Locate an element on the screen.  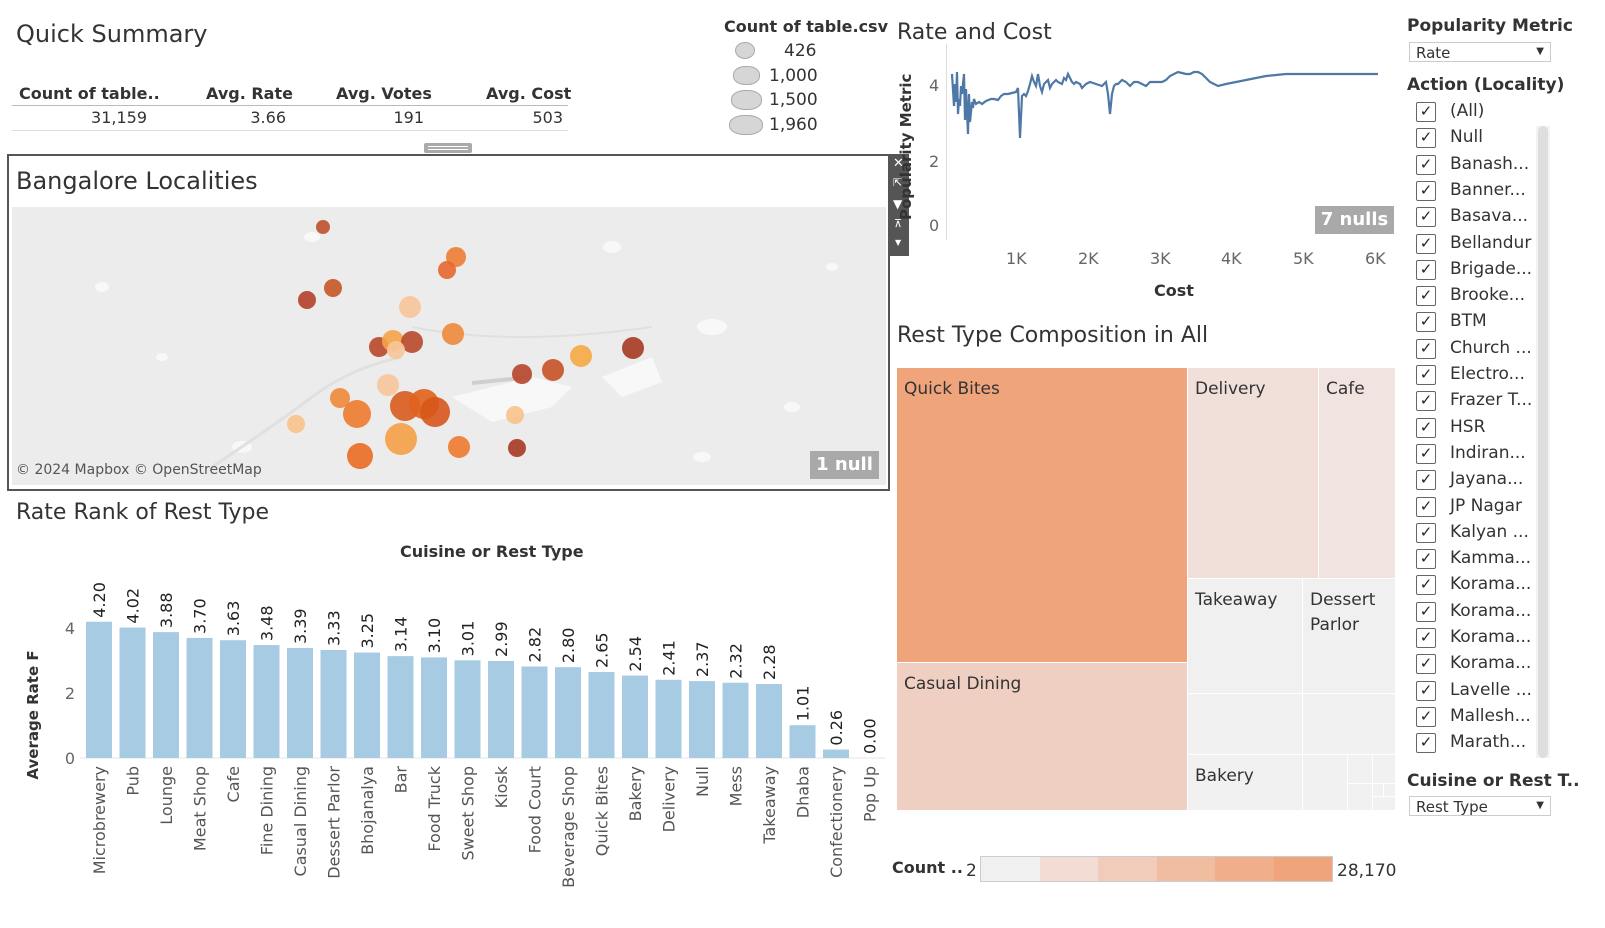
bar-bhojanalya is located at coordinates (367, 705).